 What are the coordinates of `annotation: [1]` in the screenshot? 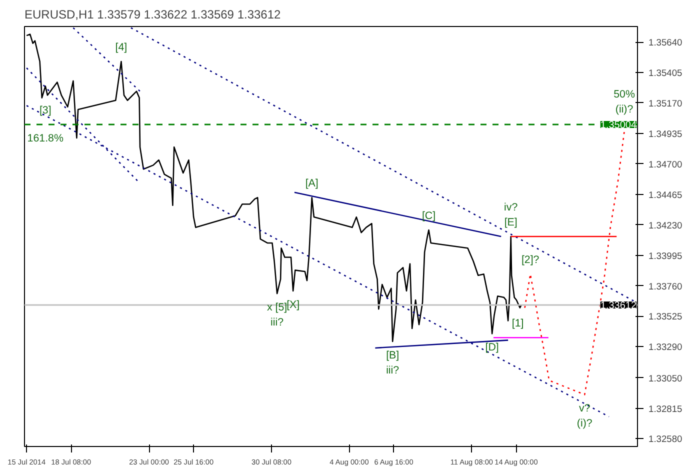 It's located at (518, 324).